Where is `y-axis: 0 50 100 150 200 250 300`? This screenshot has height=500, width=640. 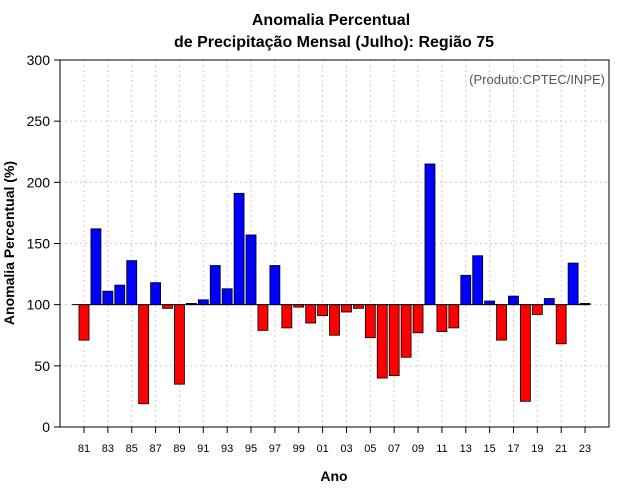
y-axis: 0 50 100 150 200 250 300 is located at coordinates (43, 243).